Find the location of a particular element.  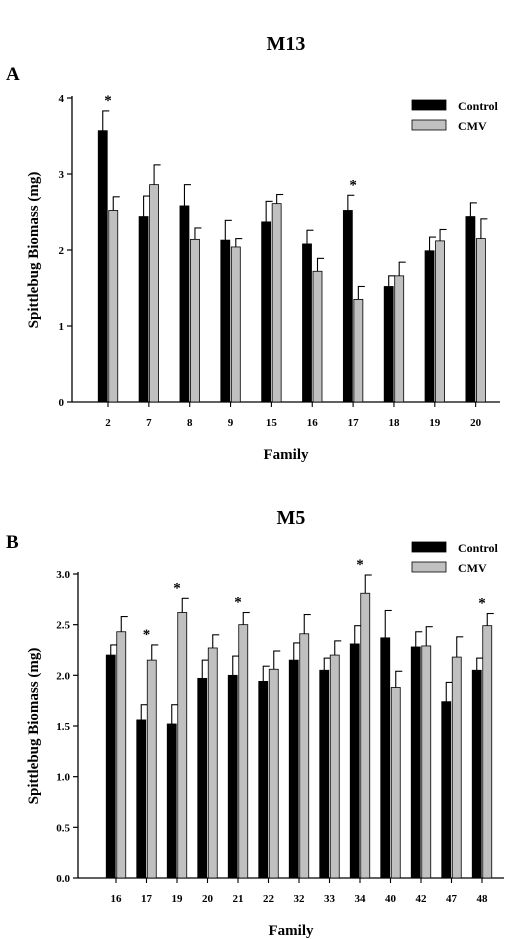

y-tick-label: 2 is located at coordinates (62, 251).